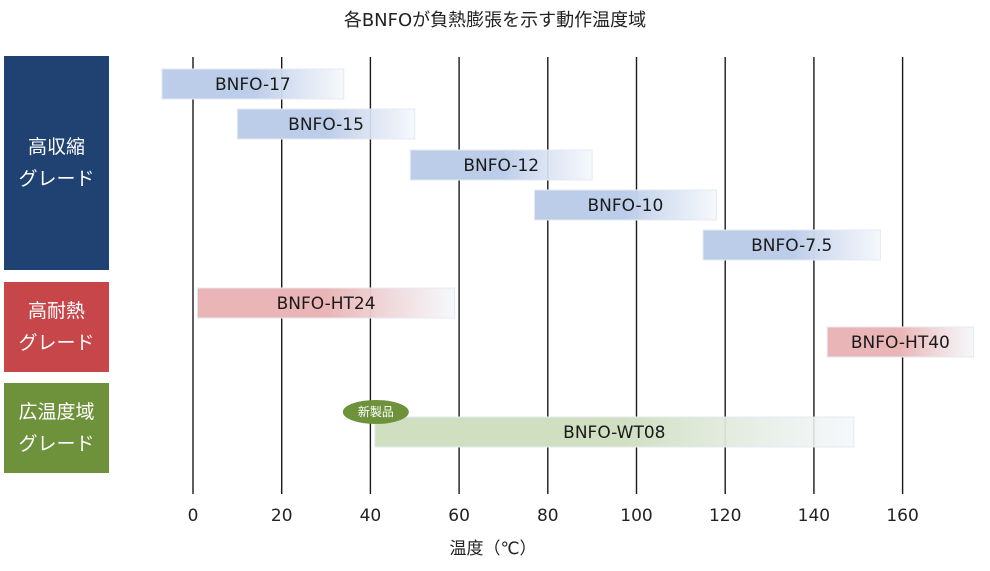 The width and height of the screenshot is (990, 571). I want to click on x-tick-label-60: 60, so click(459, 516).